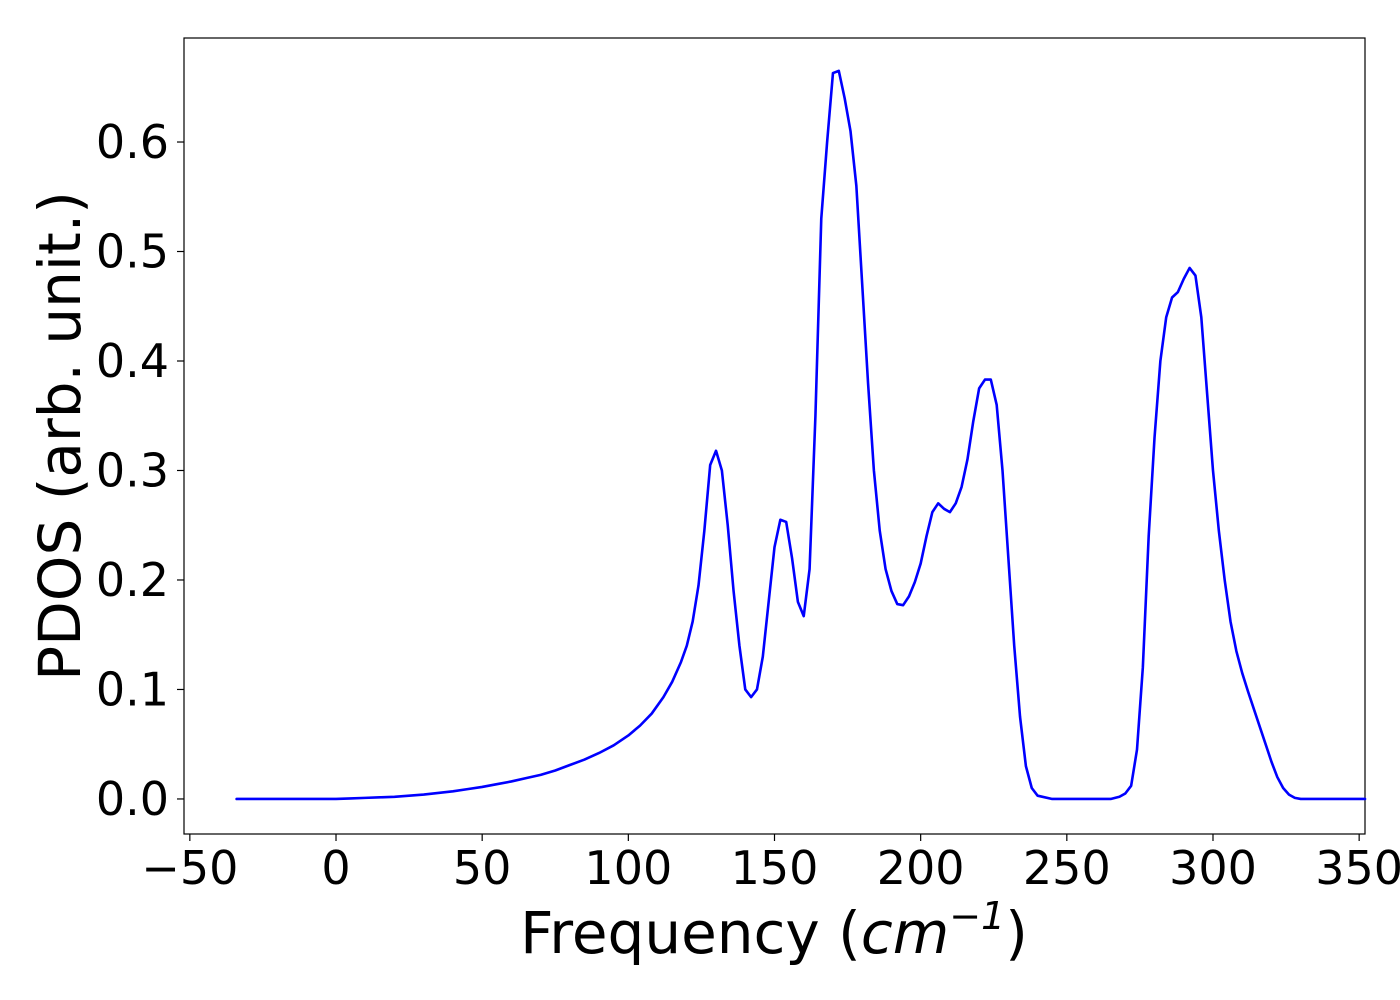 The height and width of the screenshot is (1000, 1400). What do you see at coordinates (482, 868) in the screenshot?
I see `x-tick-label: 50` at bounding box center [482, 868].